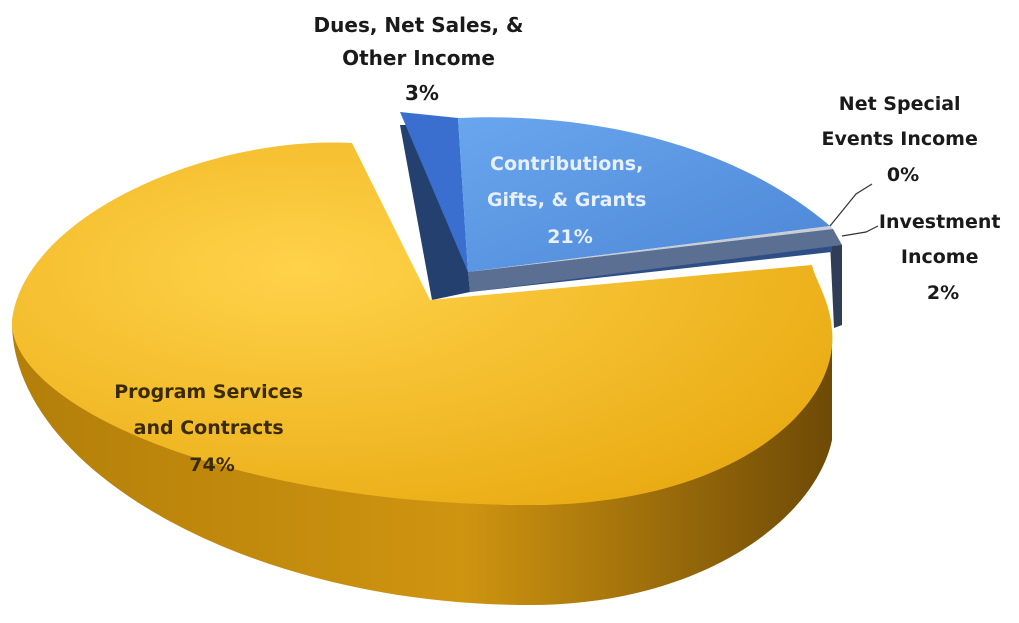  I want to click on label-investment-income: Investment Income 2%, so click(943, 257).